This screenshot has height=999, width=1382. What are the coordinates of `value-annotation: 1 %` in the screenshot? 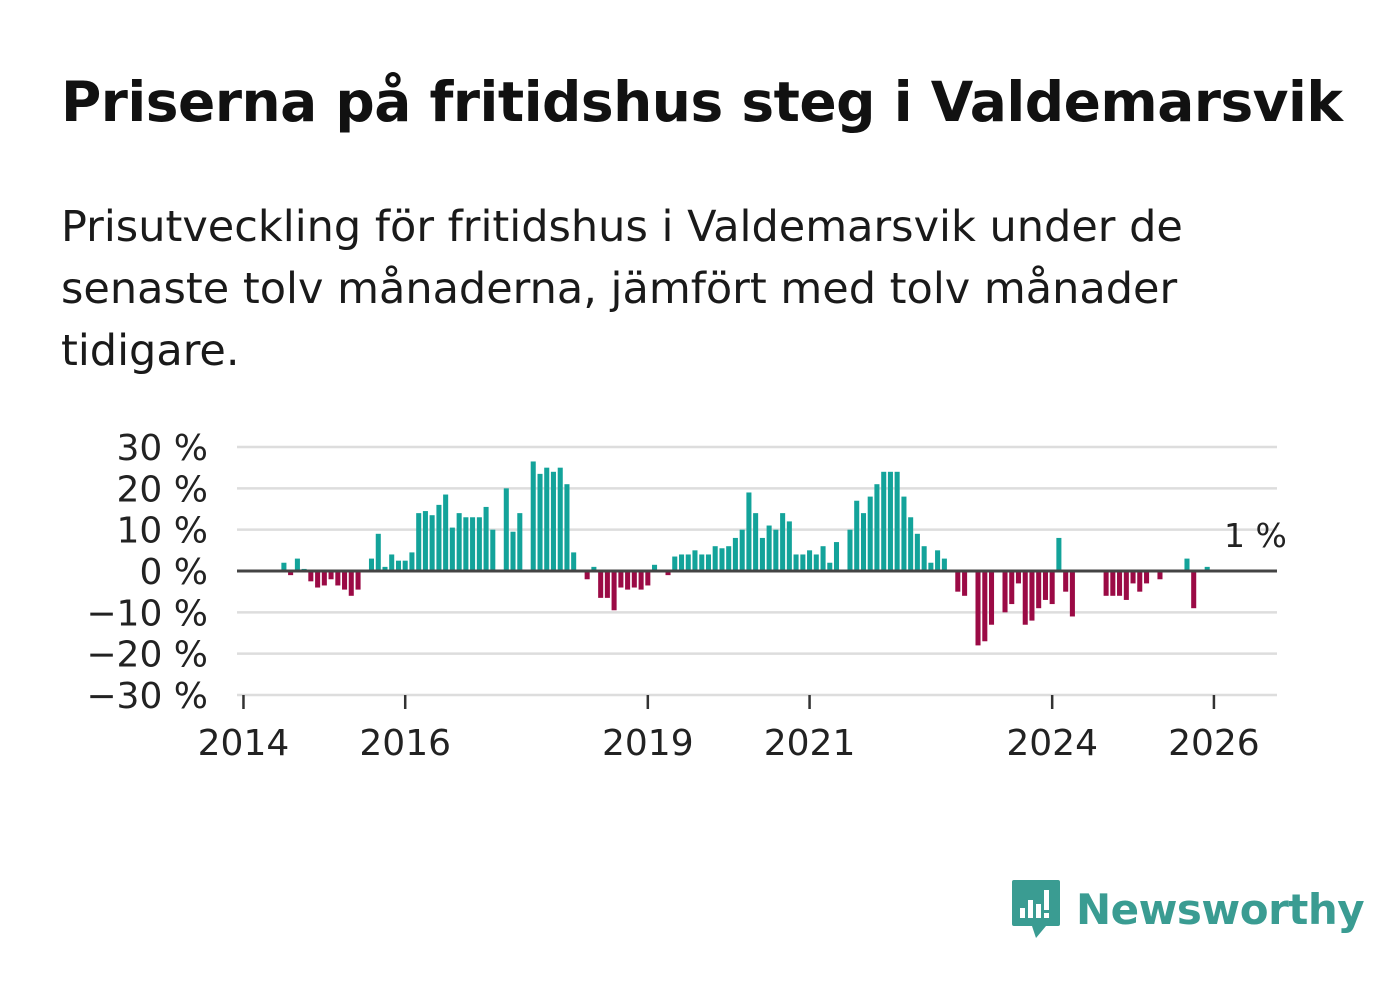 It's located at (1255, 535).